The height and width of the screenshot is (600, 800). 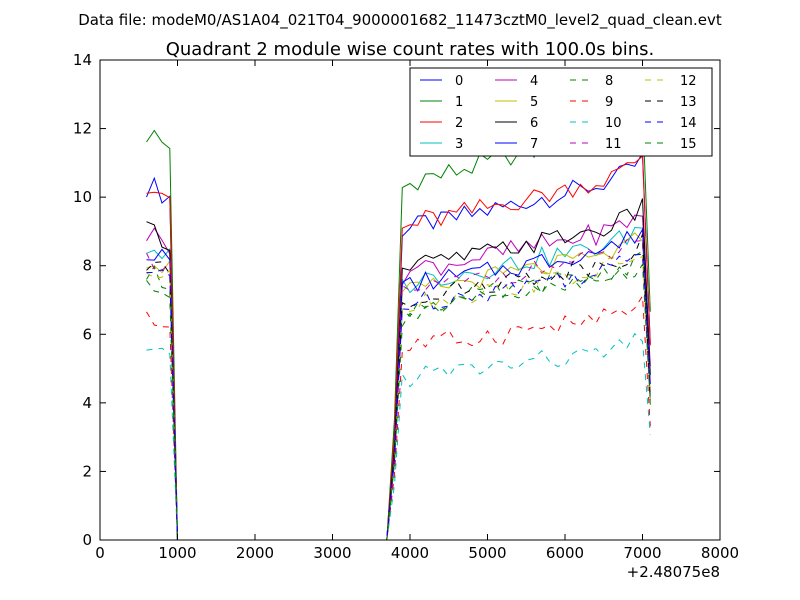 What do you see at coordinates (673, 572) in the screenshot?
I see `x-axis-offset-label: +2.48075e8` at bounding box center [673, 572].